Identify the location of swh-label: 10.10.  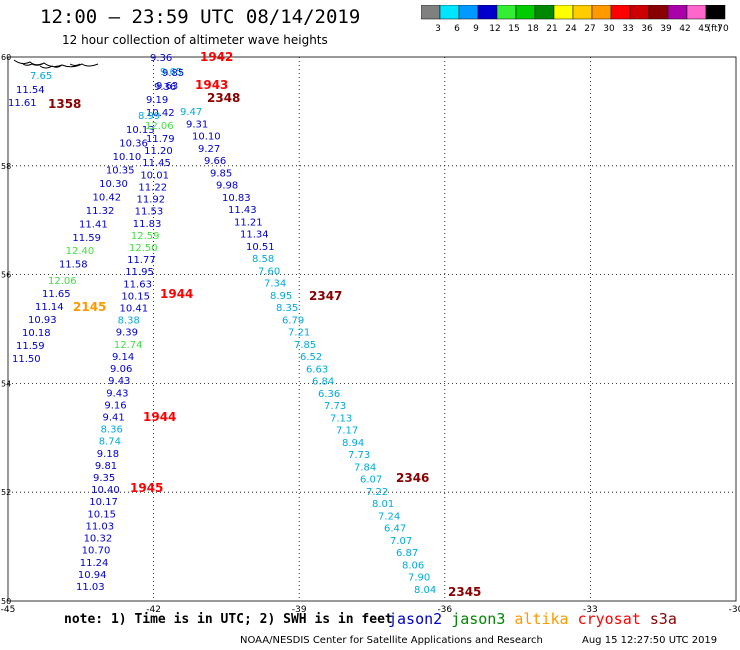
(127, 157).